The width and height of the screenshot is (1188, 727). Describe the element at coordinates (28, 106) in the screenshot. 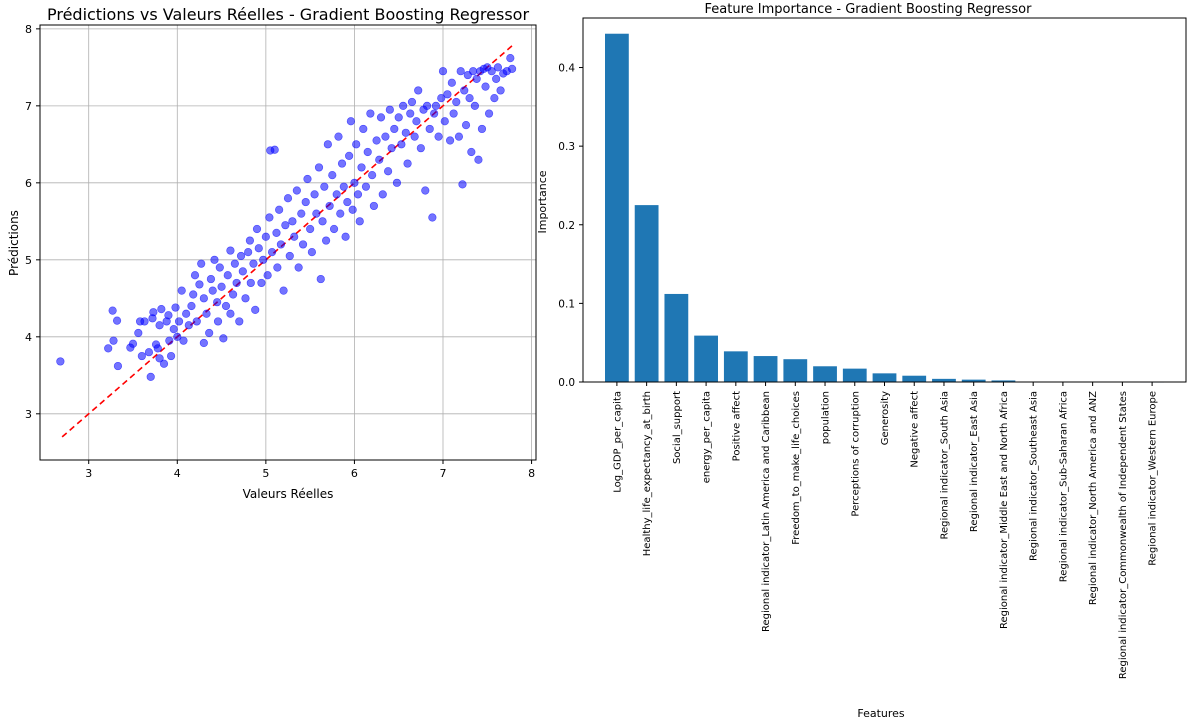

I see `scatter-y-tick-label: 7` at that location.